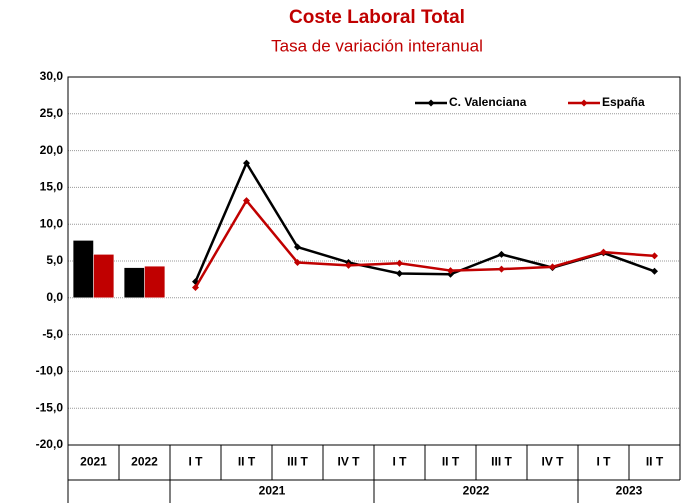 The height and width of the screenshot is (503, 687). I want to click on y-tick-label: 5,0, so click(54, 260).